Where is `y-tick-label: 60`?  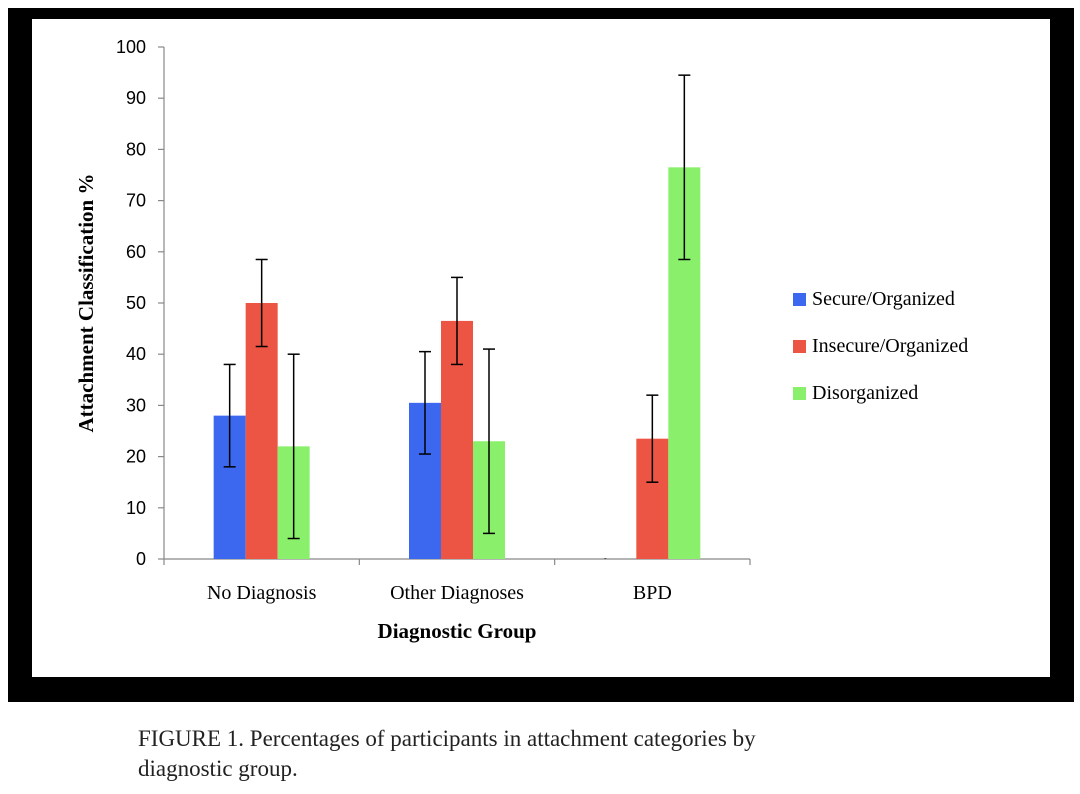 y-tick-label: 60 is located at coordinates (136, 252).